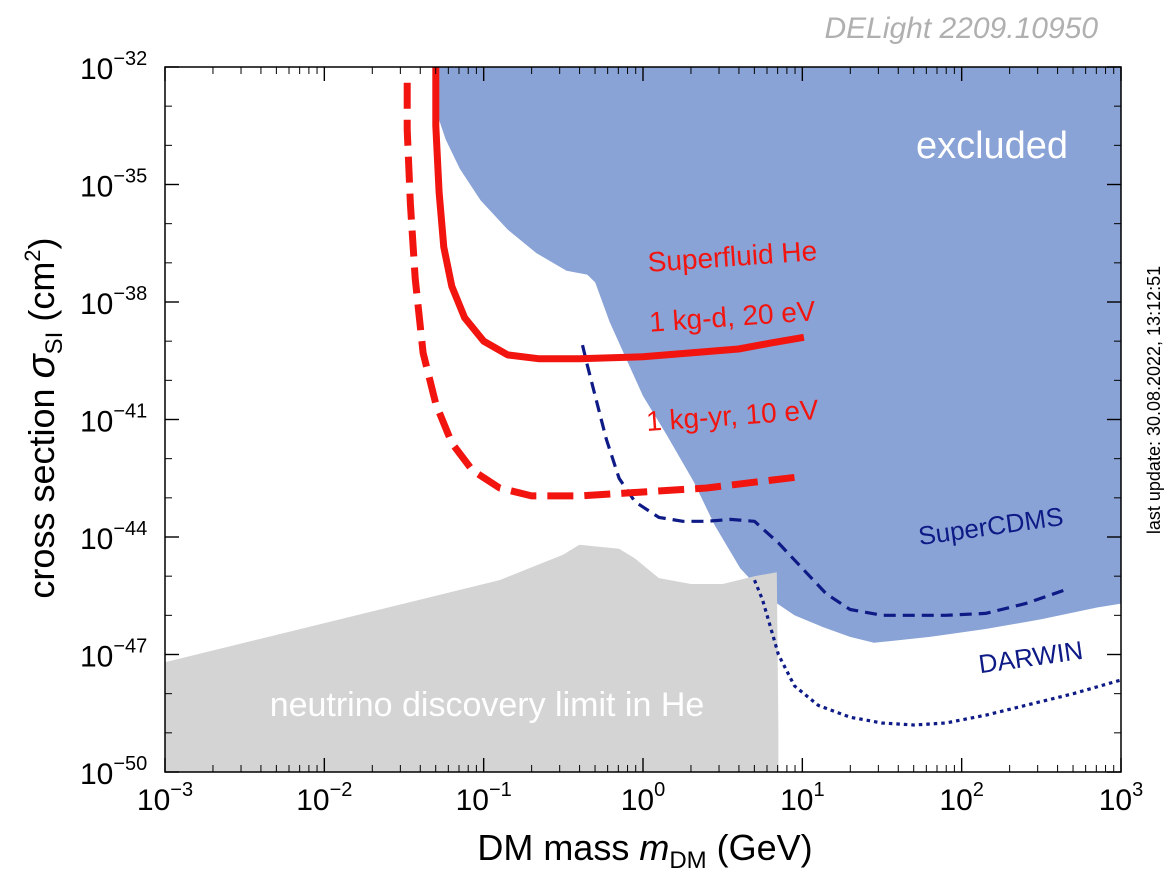 Image resolution: width=1173 pixels, height=870 pixels. I want to click on last-update-note: last update: 30.08.2022, 13:12:51, so click(1154, 400).